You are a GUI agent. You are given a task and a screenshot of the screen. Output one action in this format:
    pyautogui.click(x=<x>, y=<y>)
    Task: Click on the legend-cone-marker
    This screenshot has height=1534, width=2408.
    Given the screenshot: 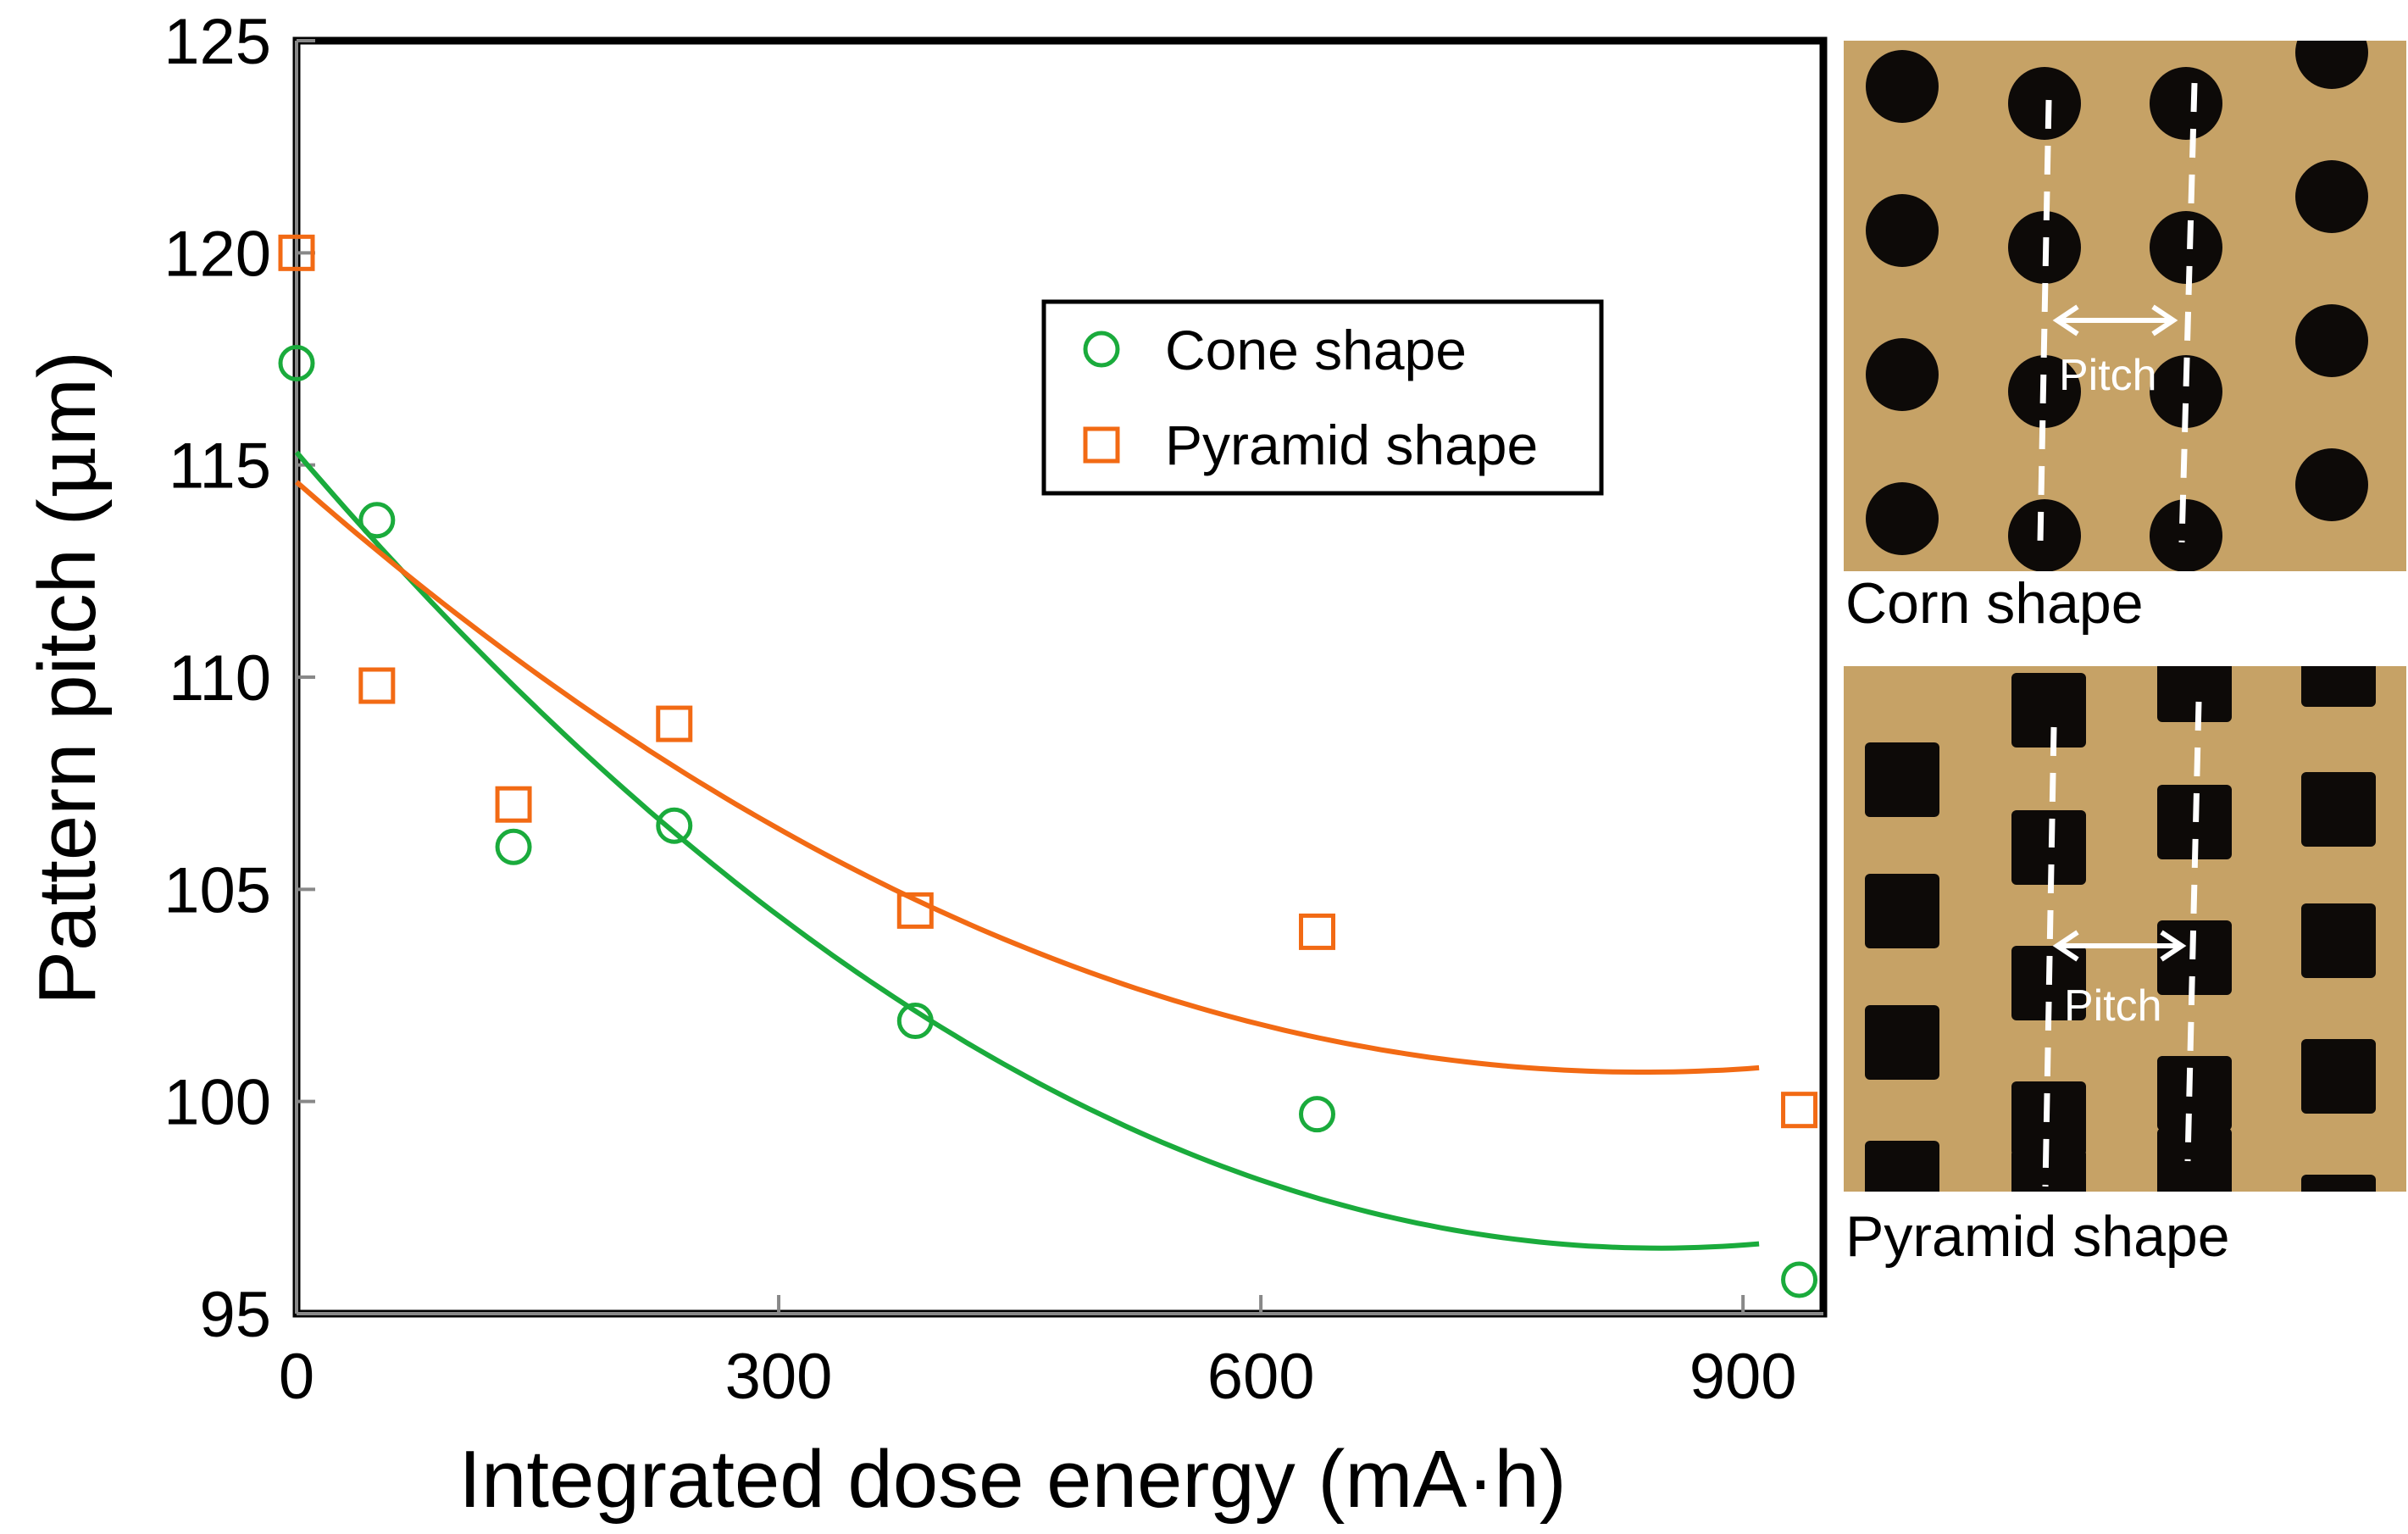 What is the action you would take?
    pyautogui.click(x=1101, y=349)
    